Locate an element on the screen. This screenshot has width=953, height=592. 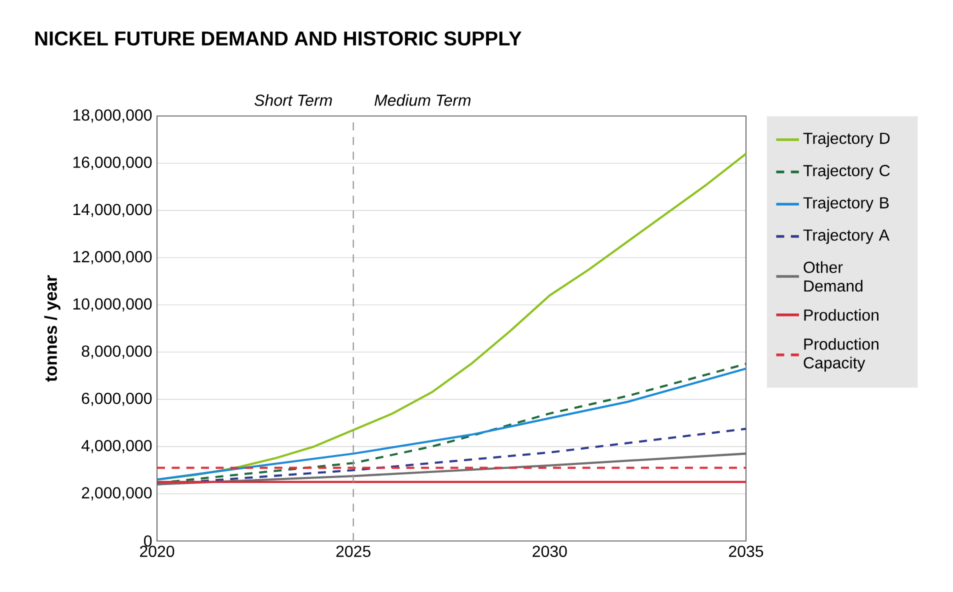
y-tick-label: 4,000,000 is located at coordinates (116, 447).